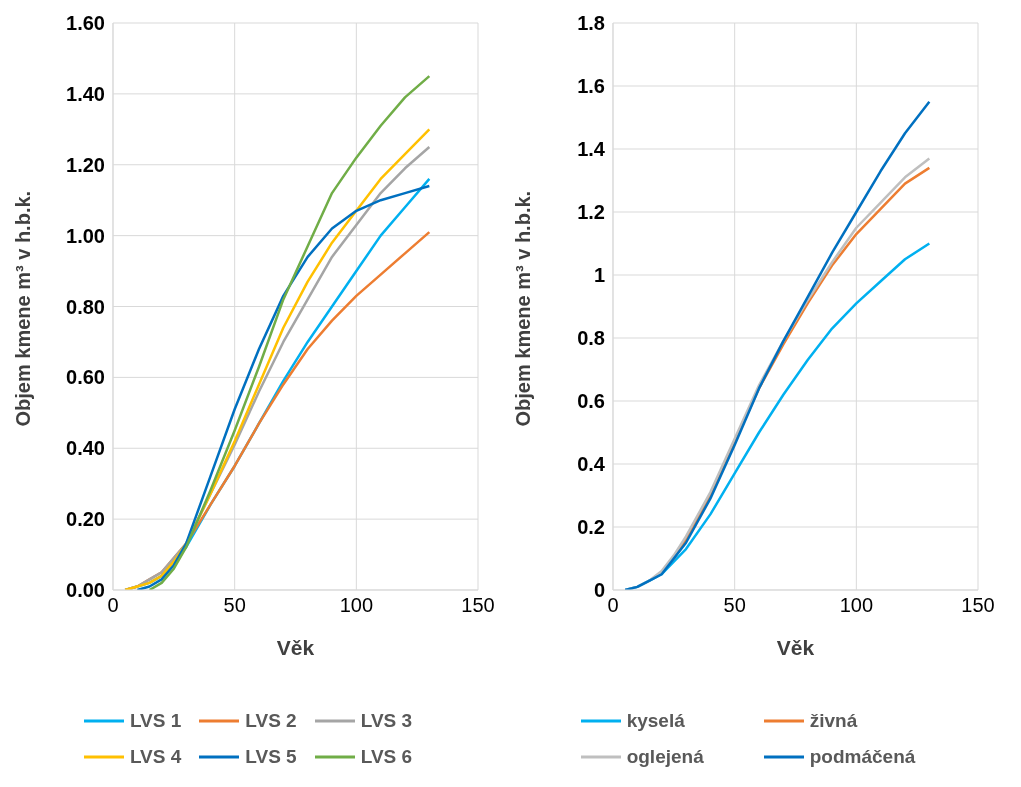 Image resolution: width=1021 pixels, height=787 pixels. Describe the element at coordinates (85, 235) in the screenshot. I see `y-tick-label: 1.00` at that location.